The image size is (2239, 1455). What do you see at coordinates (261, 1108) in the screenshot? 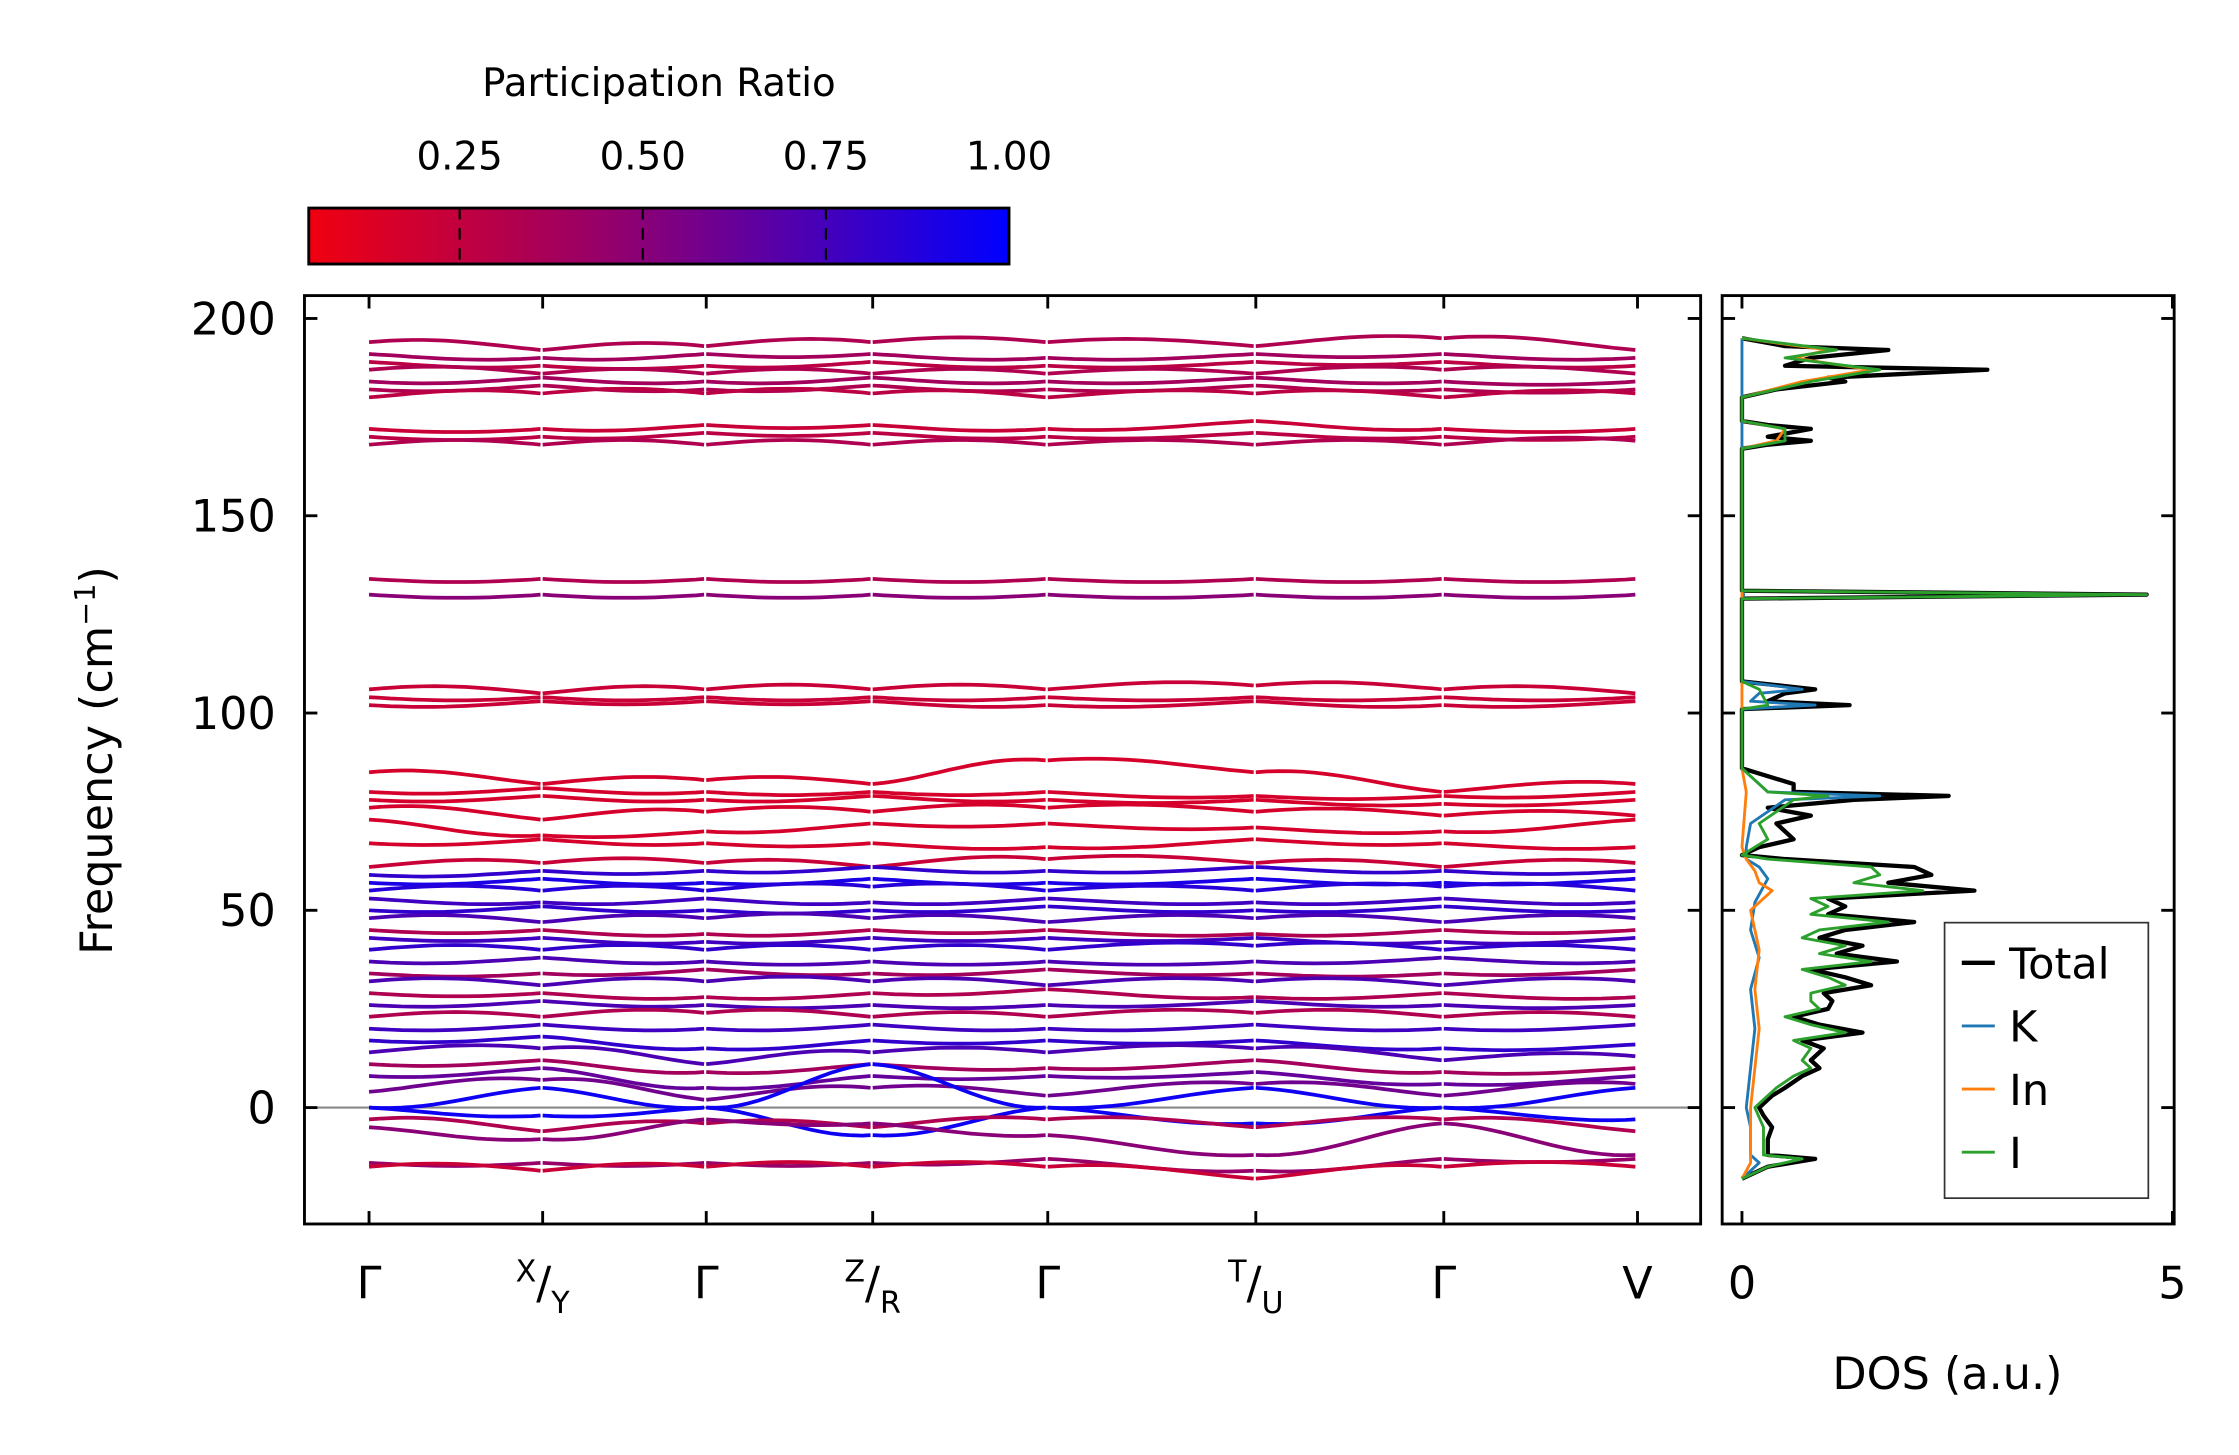
I see `y-tick-label: 0` at bounding box center [261, 1108].